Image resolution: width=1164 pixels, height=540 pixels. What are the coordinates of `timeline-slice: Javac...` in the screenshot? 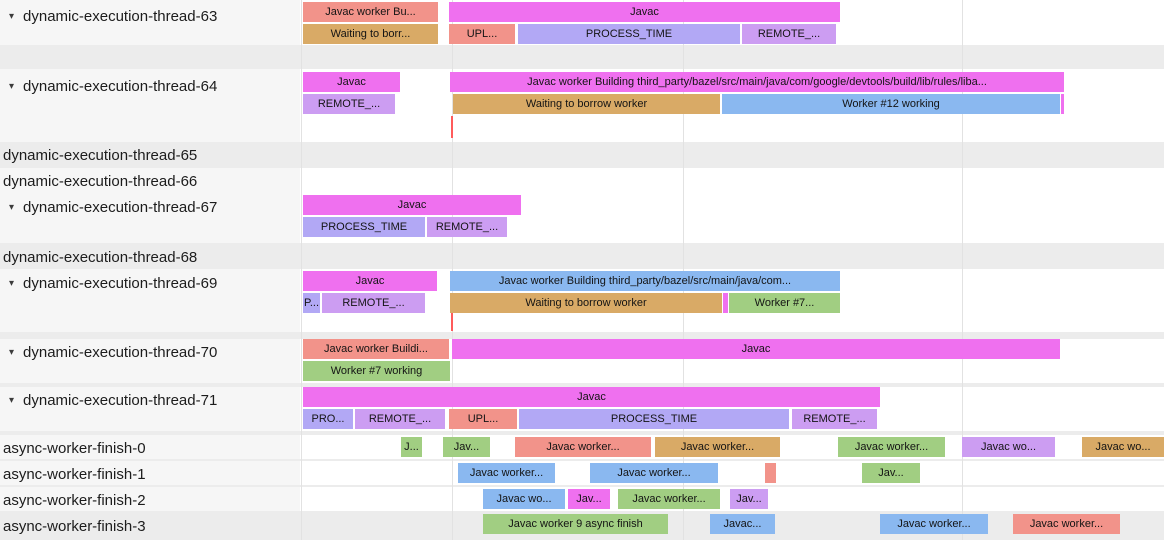 It's located at (742, 524).